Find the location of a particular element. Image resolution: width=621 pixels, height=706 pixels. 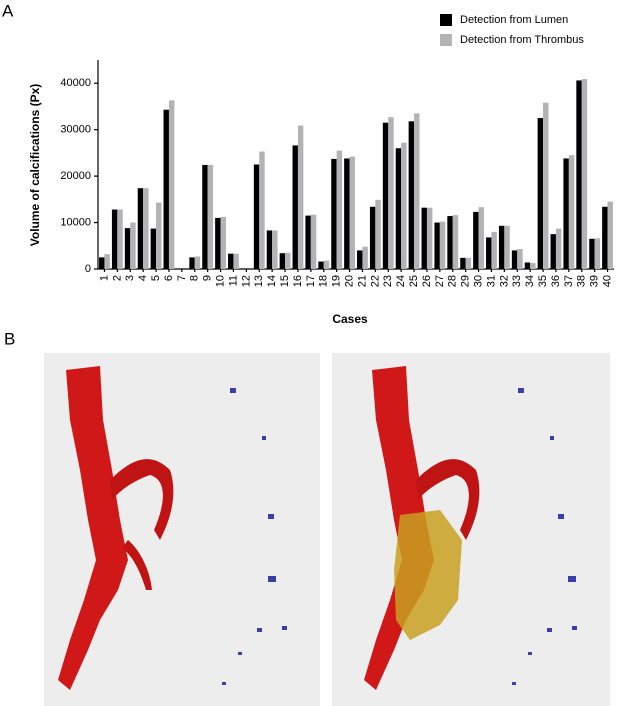

x-tick-label: 5 is located at coordinates (156, 278).